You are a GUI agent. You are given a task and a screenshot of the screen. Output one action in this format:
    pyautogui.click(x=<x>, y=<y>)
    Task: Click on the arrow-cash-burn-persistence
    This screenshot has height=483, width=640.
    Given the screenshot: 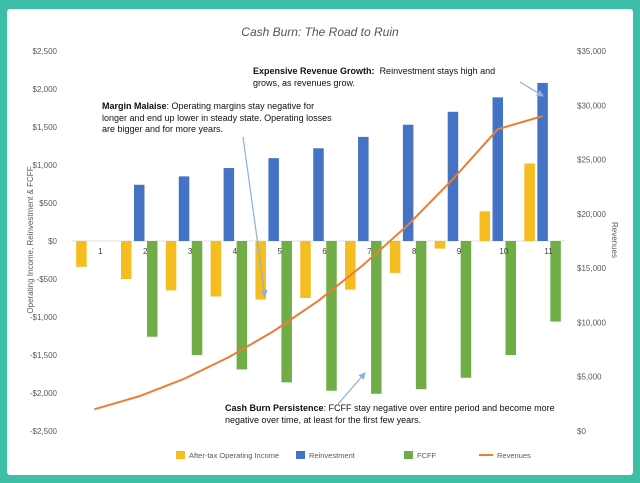 What is the action you would take?
    pyautogui.click(x=351, y=388)
    